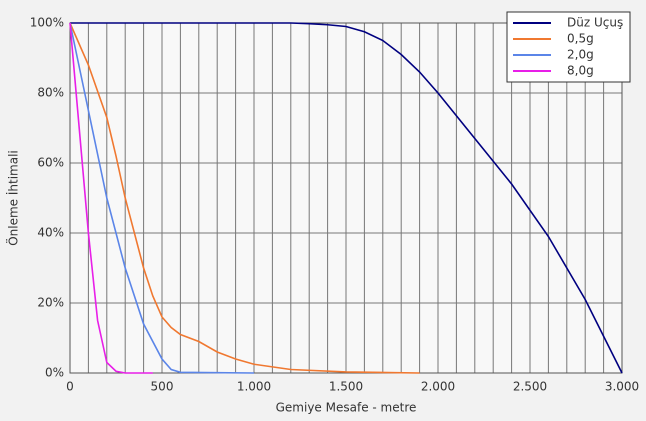  What do you see at coordinates (162, 387) in the screenshot?
I see `x-tick-label: 500` at bounding box center [162, 387].